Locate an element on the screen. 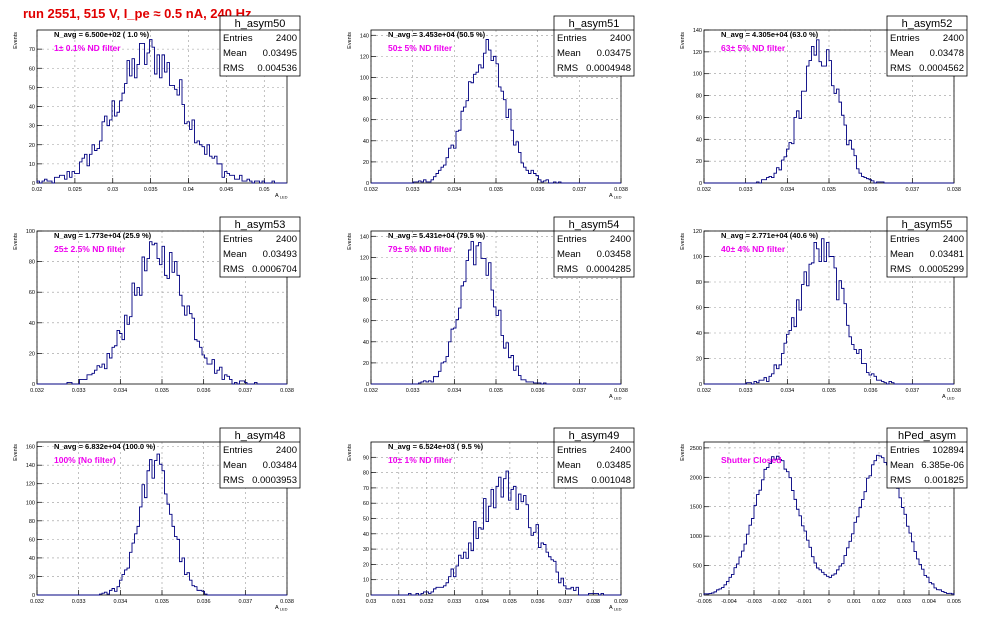 This screenshot has width=996, height=622. navg-annotation: N_avg = 4.305e+04 (63.0 %) is located at coordinates (770, 34).